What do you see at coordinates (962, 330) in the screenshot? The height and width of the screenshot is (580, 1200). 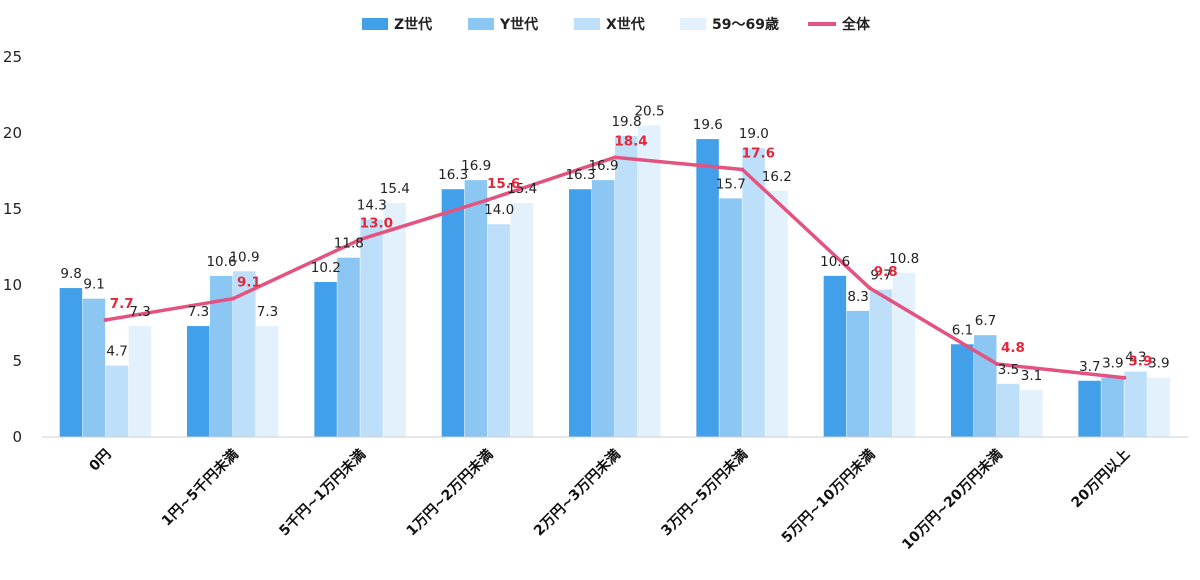 I see `data-label: 6.1` at bounding box center [962, 330].